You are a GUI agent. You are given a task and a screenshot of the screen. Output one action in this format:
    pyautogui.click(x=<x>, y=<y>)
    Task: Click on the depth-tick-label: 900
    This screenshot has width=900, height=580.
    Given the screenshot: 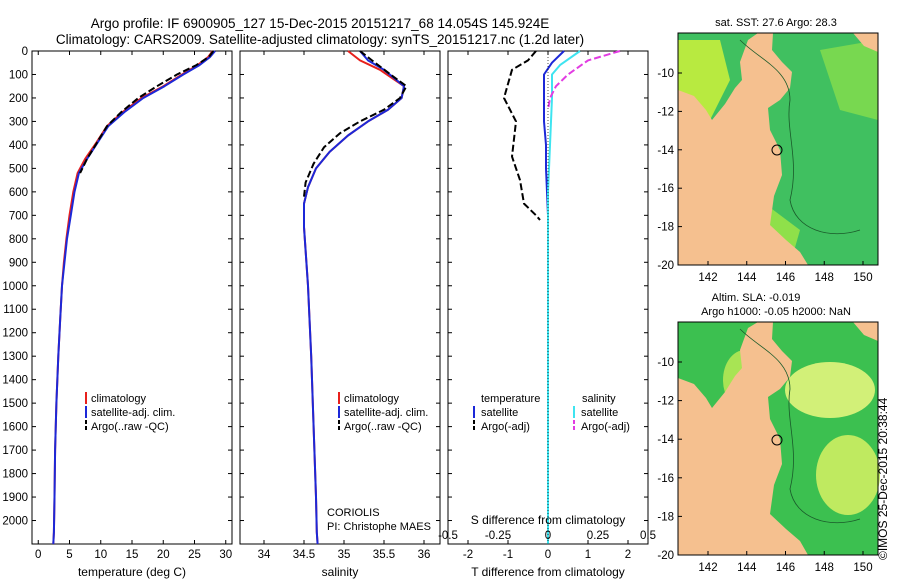 What is the action you would take?
    pyautogui.click(x=18, y=263)
    